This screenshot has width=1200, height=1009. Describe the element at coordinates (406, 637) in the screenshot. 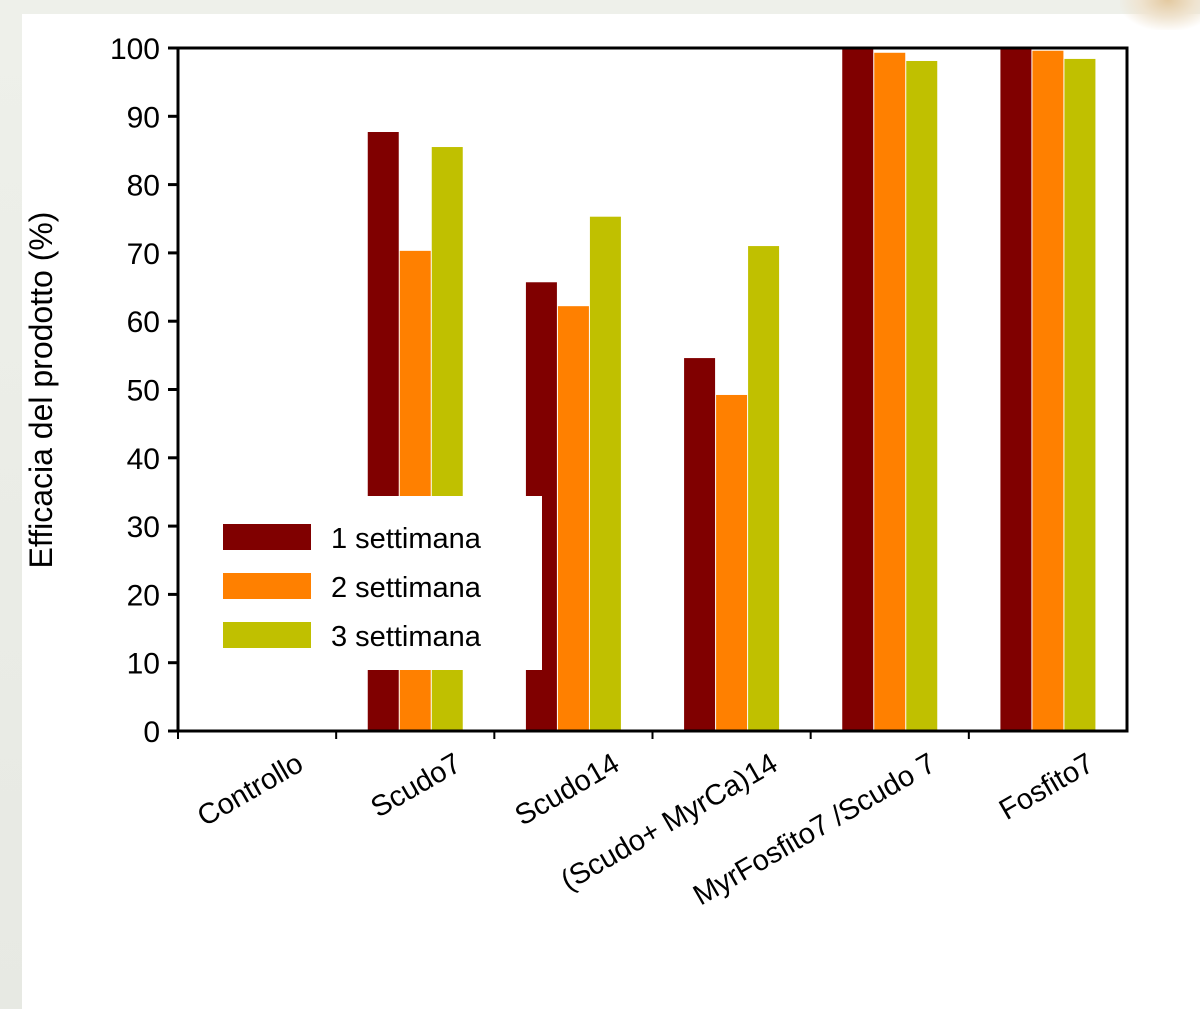

I see `legend-label: 3 settimana` at that location.